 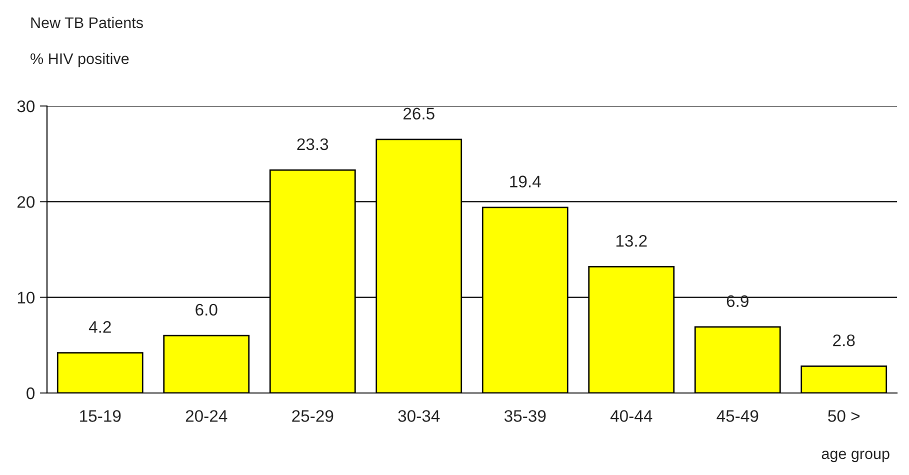 I want to click on x-tick-label: 15-19, so click(x=100, y=416).